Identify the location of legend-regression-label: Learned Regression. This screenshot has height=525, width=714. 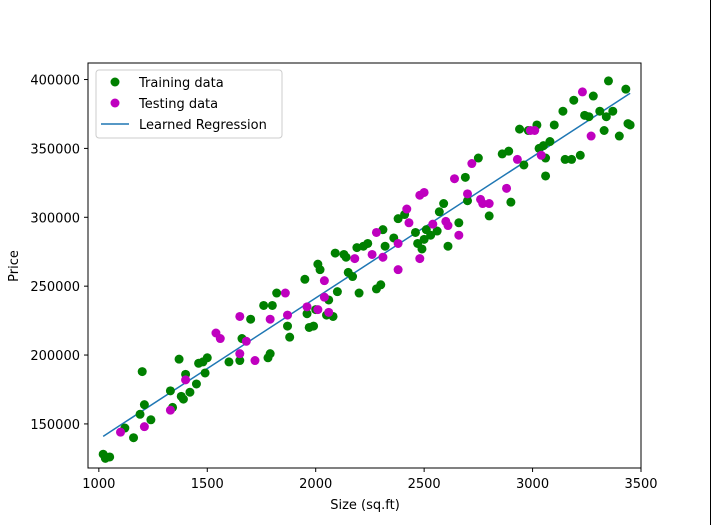
(203, 125).